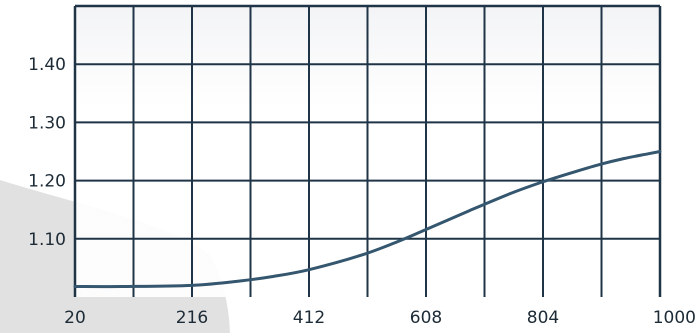 The image size is (700, 333). What do you see at coordinates (674, 318) in the screenshot?
I see `x-tick-label: 1000` at bounding box center [674, 318].